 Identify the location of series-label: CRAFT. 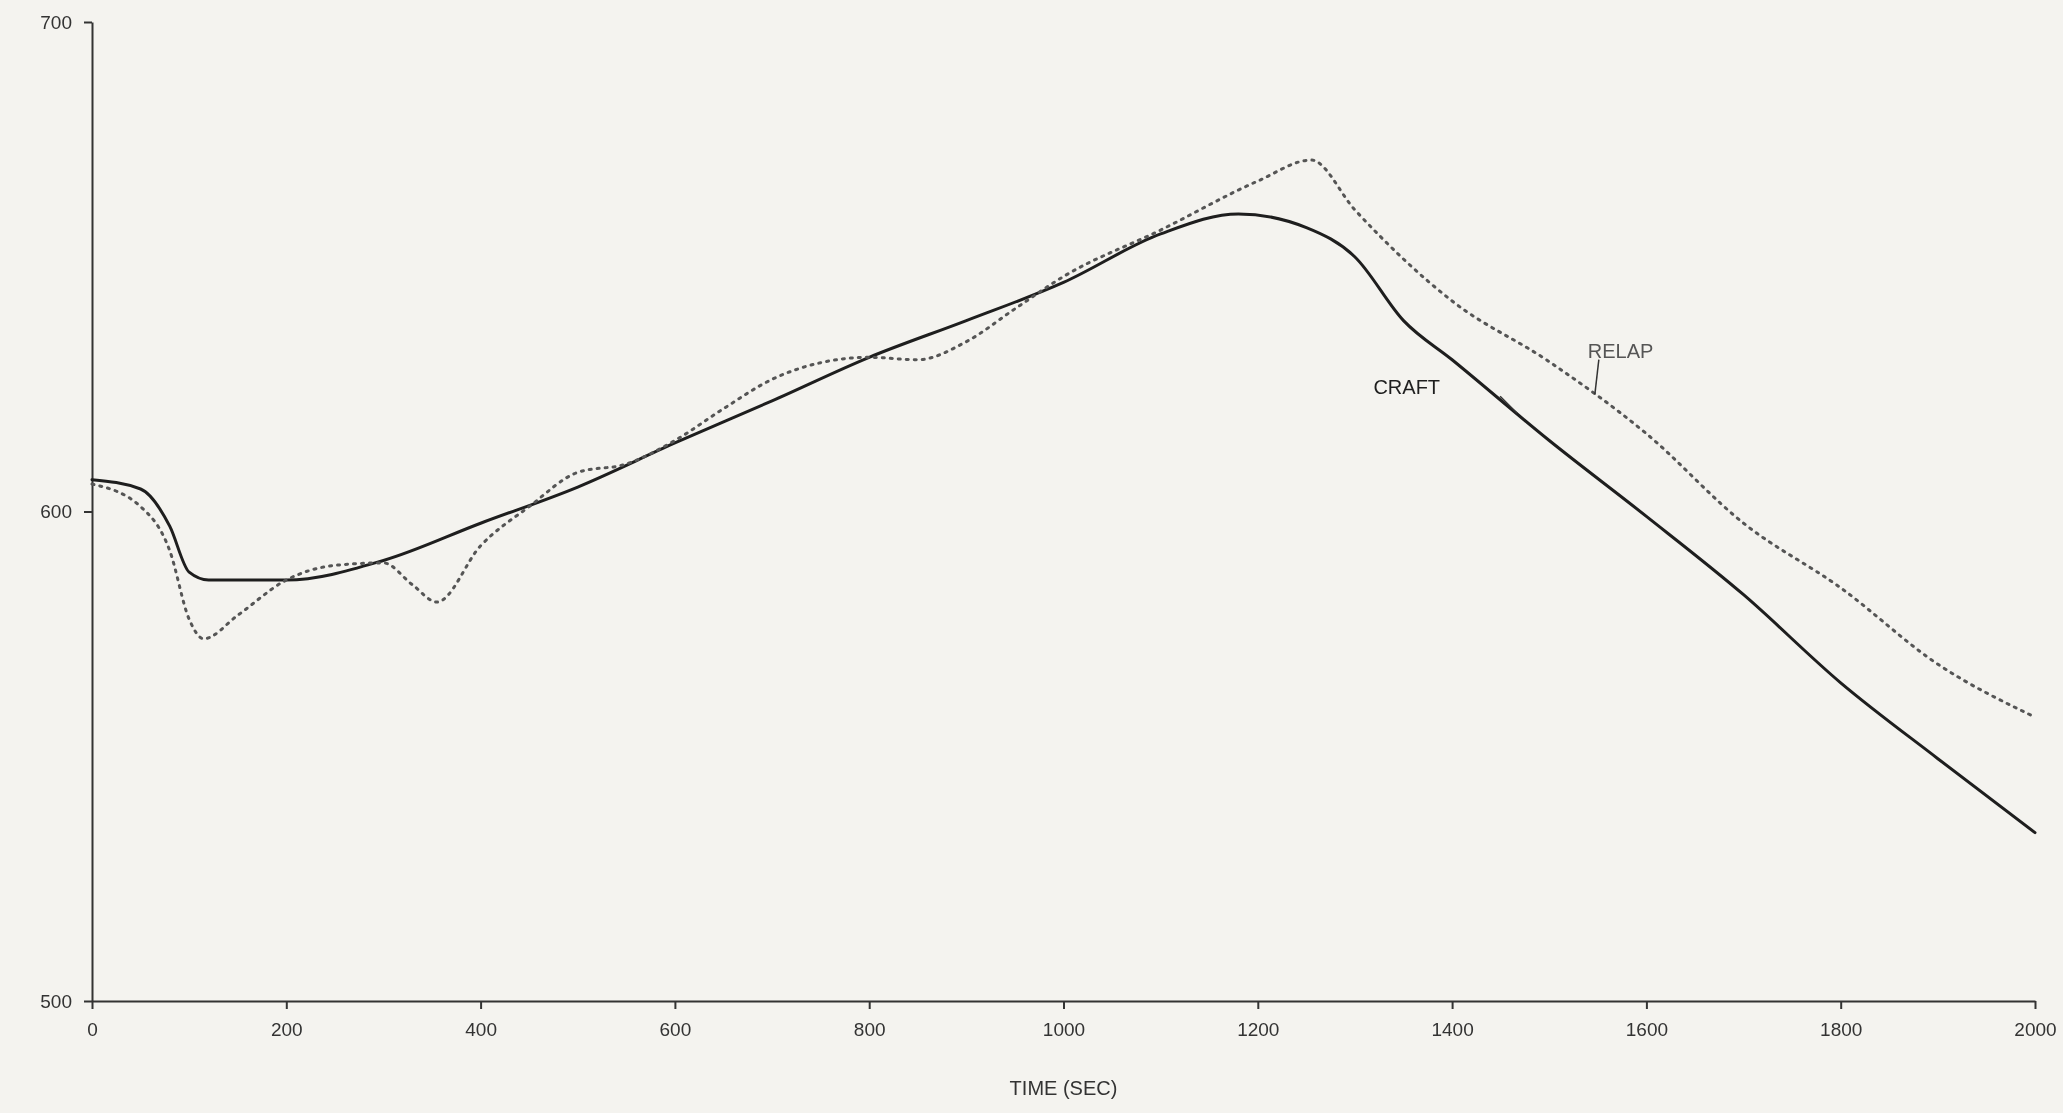
(1407, 387).